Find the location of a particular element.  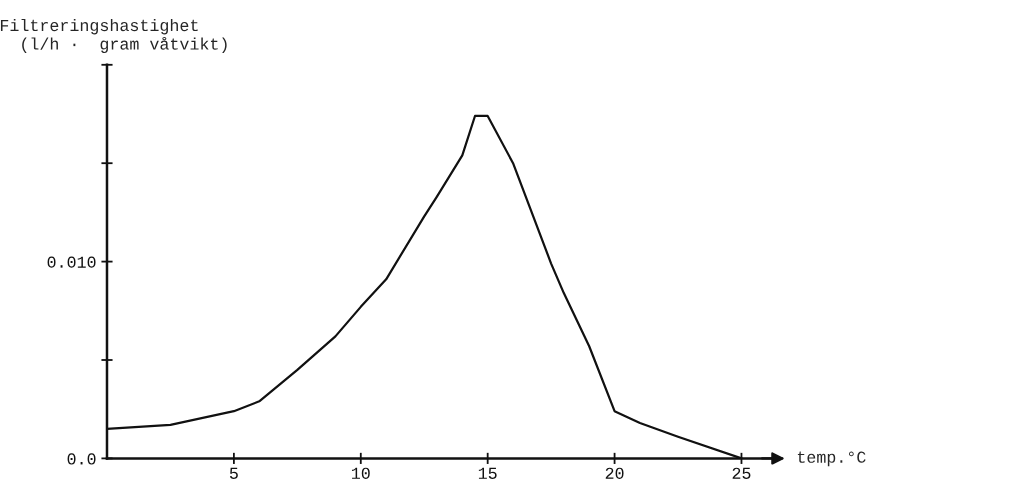

x-tick-label: 25 is located at coordinates (741, 473).